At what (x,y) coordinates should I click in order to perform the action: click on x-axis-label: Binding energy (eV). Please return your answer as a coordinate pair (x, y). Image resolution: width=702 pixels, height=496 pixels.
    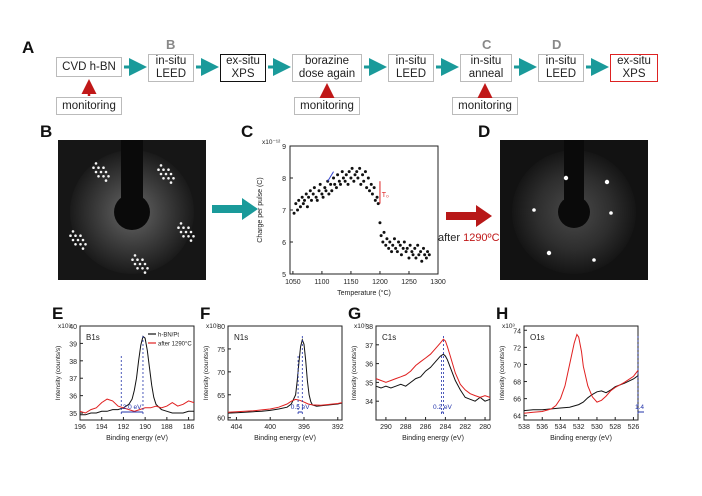
    Looking at the image, I should click on (433, 438).